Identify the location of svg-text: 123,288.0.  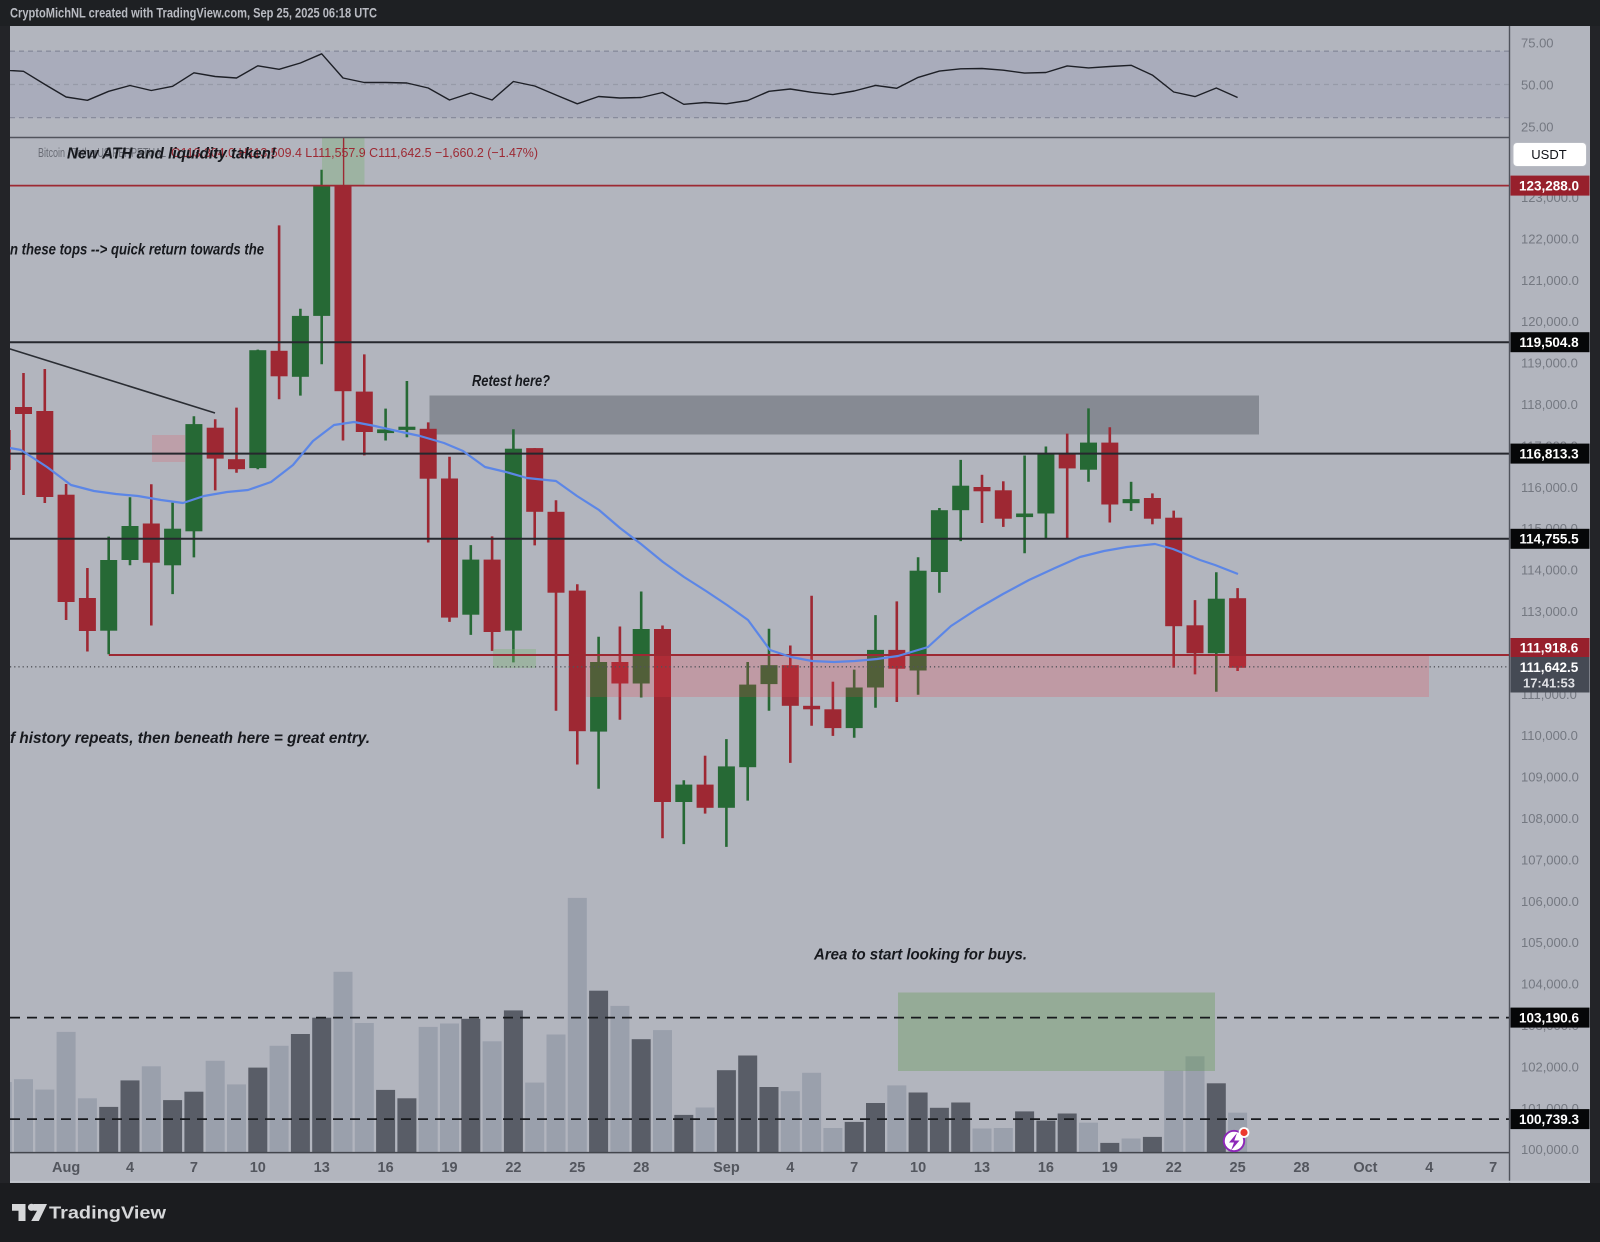
(1549, 185).